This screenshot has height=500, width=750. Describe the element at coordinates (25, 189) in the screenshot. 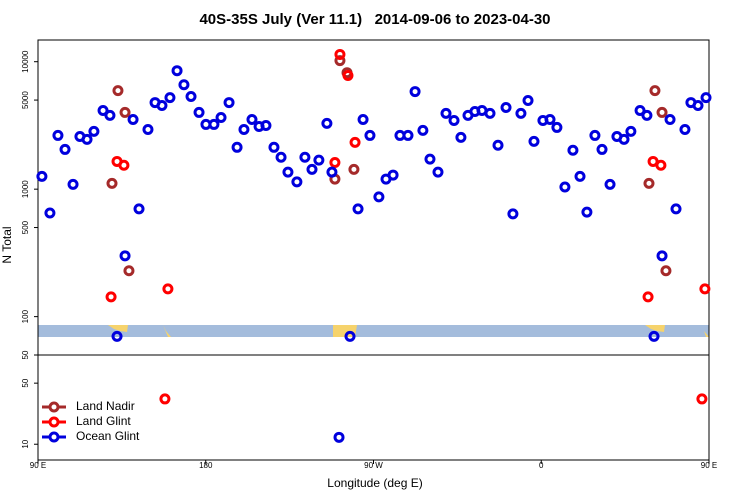

I see `y-tick-label: 1000` at that location.